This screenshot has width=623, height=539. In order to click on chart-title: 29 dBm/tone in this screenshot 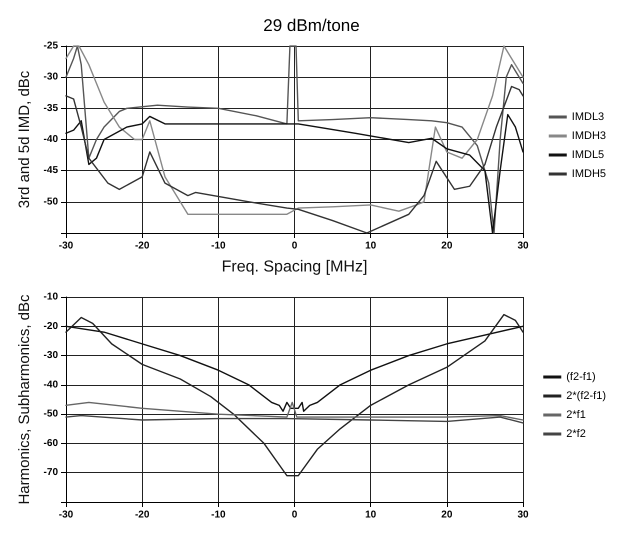, I will do `click(311, 25)`.